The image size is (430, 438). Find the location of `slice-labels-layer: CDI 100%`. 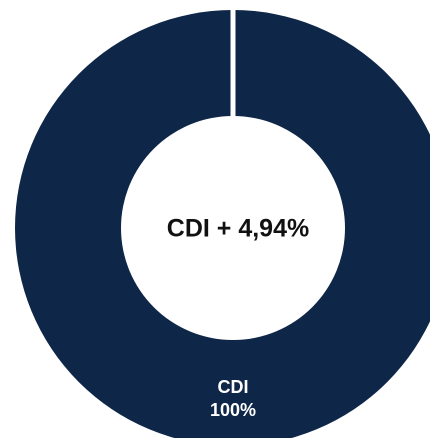

slice-labels-layer: CDI 100% is located at coordinates (233, 398).